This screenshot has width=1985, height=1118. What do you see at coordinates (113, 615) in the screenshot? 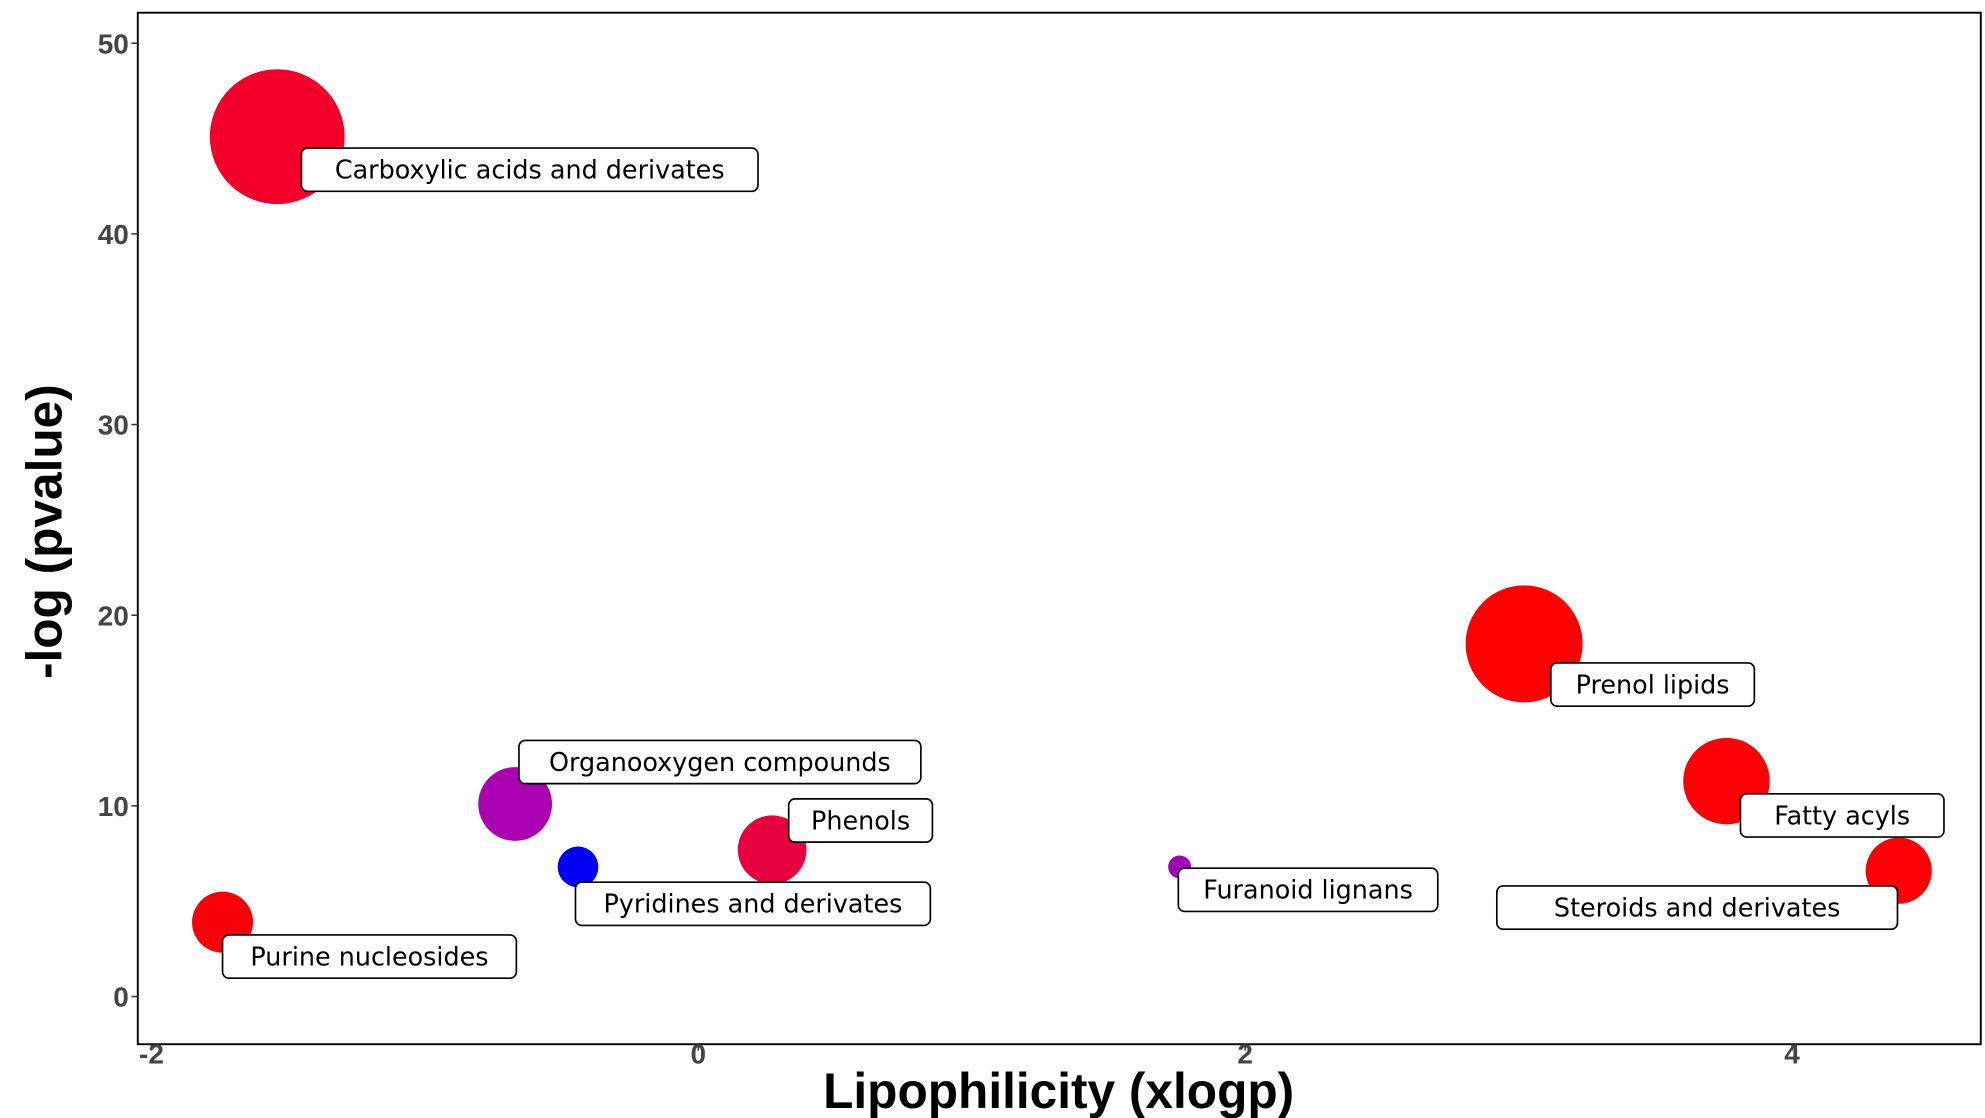
I see `y-tick-label: 20` at bounding box center [113, 615].